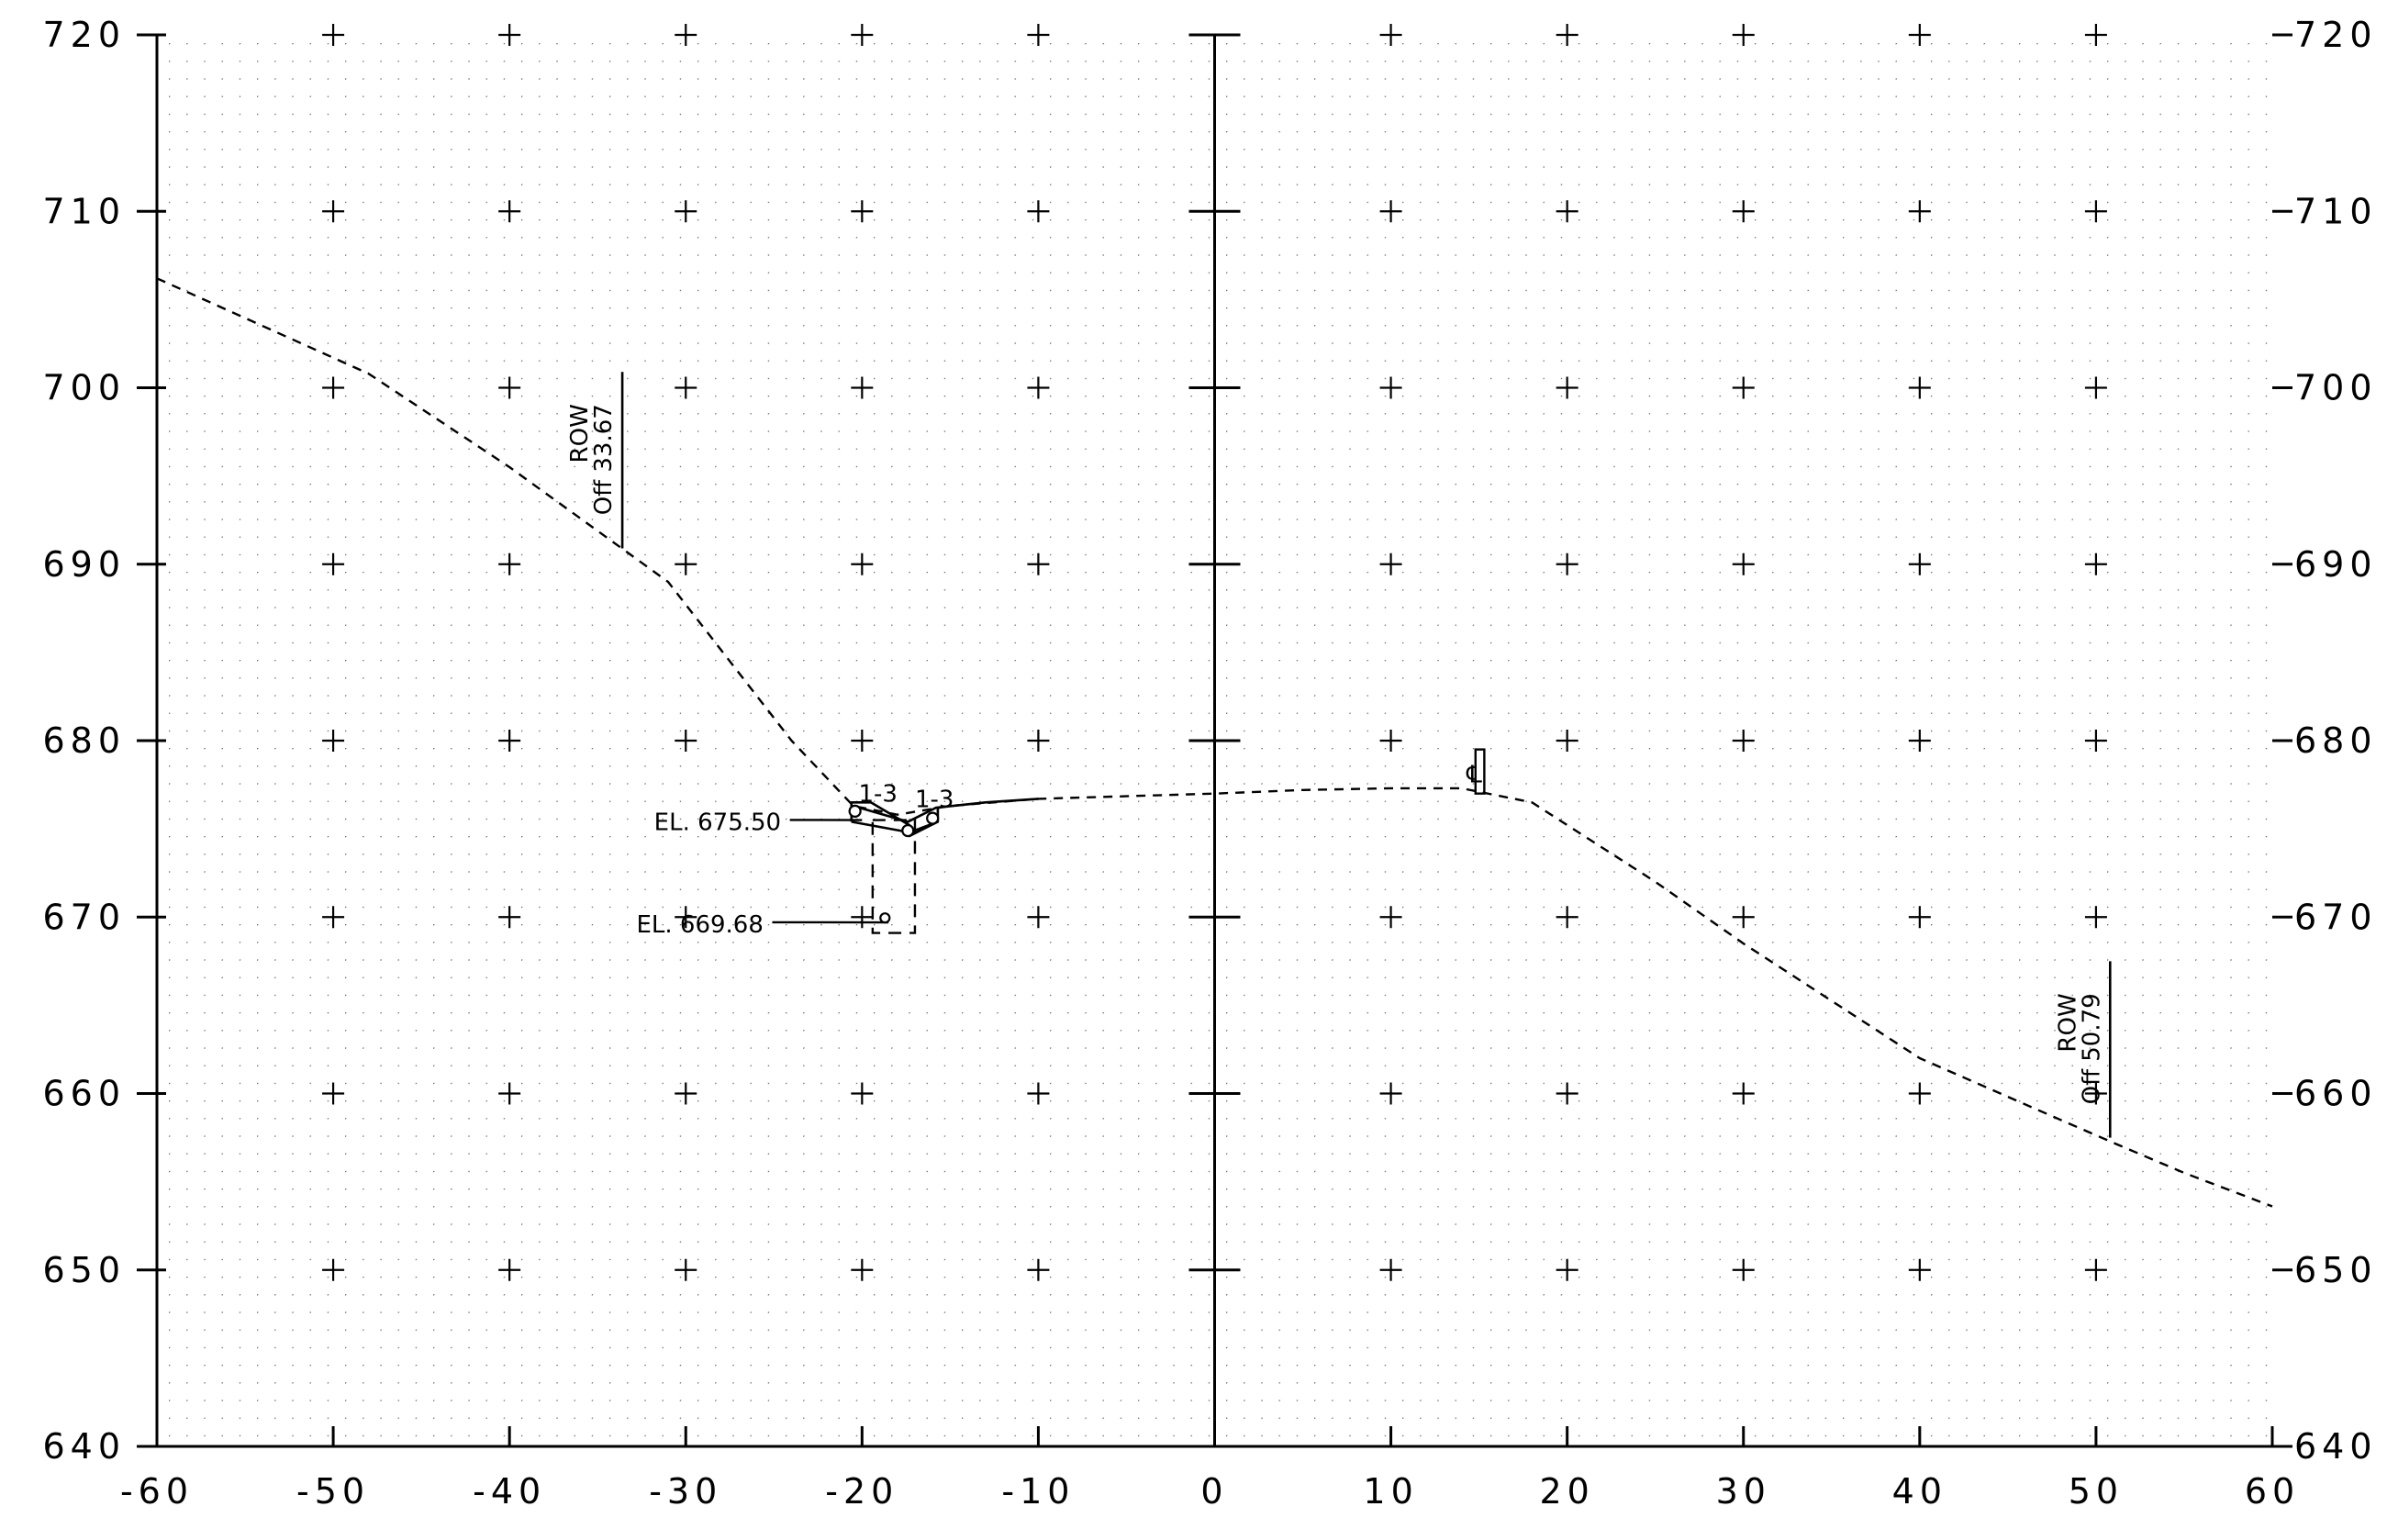  Describe the element at coordinates (84, 35) in the screenshot. I see `y-tick-label-left: 720` at that location.